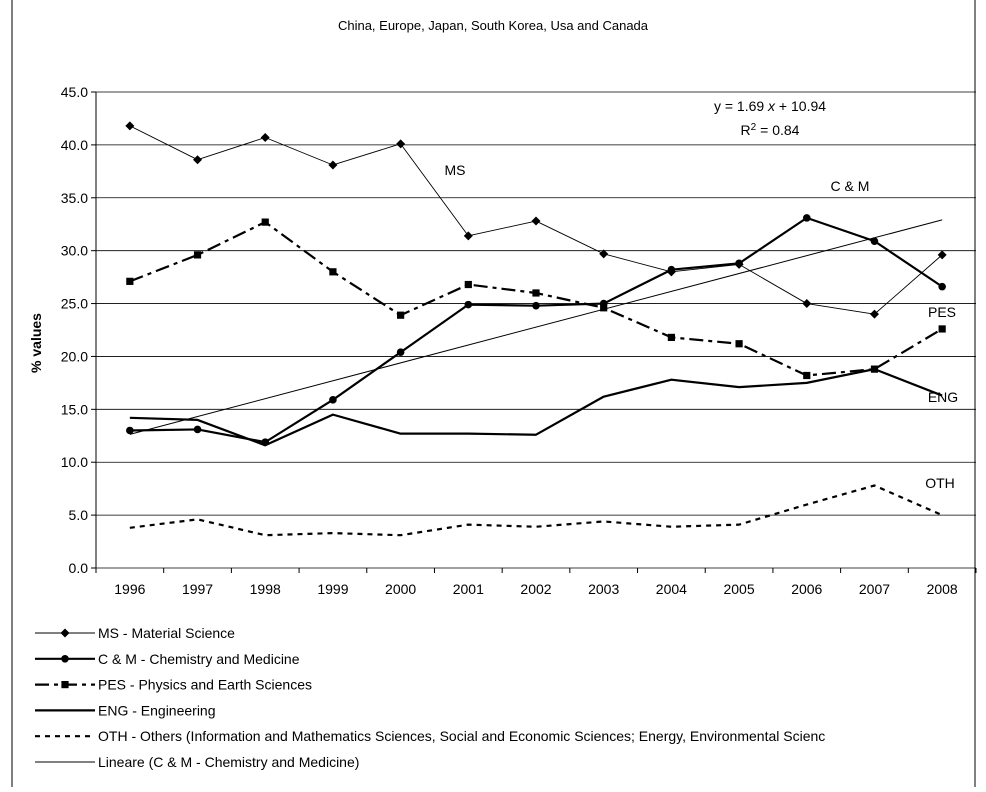 This screenshot has width=986, height=792. Describe the element at coordinates (332, 589) in the screenshot. I see `x-tick-label: 1999` at that location.